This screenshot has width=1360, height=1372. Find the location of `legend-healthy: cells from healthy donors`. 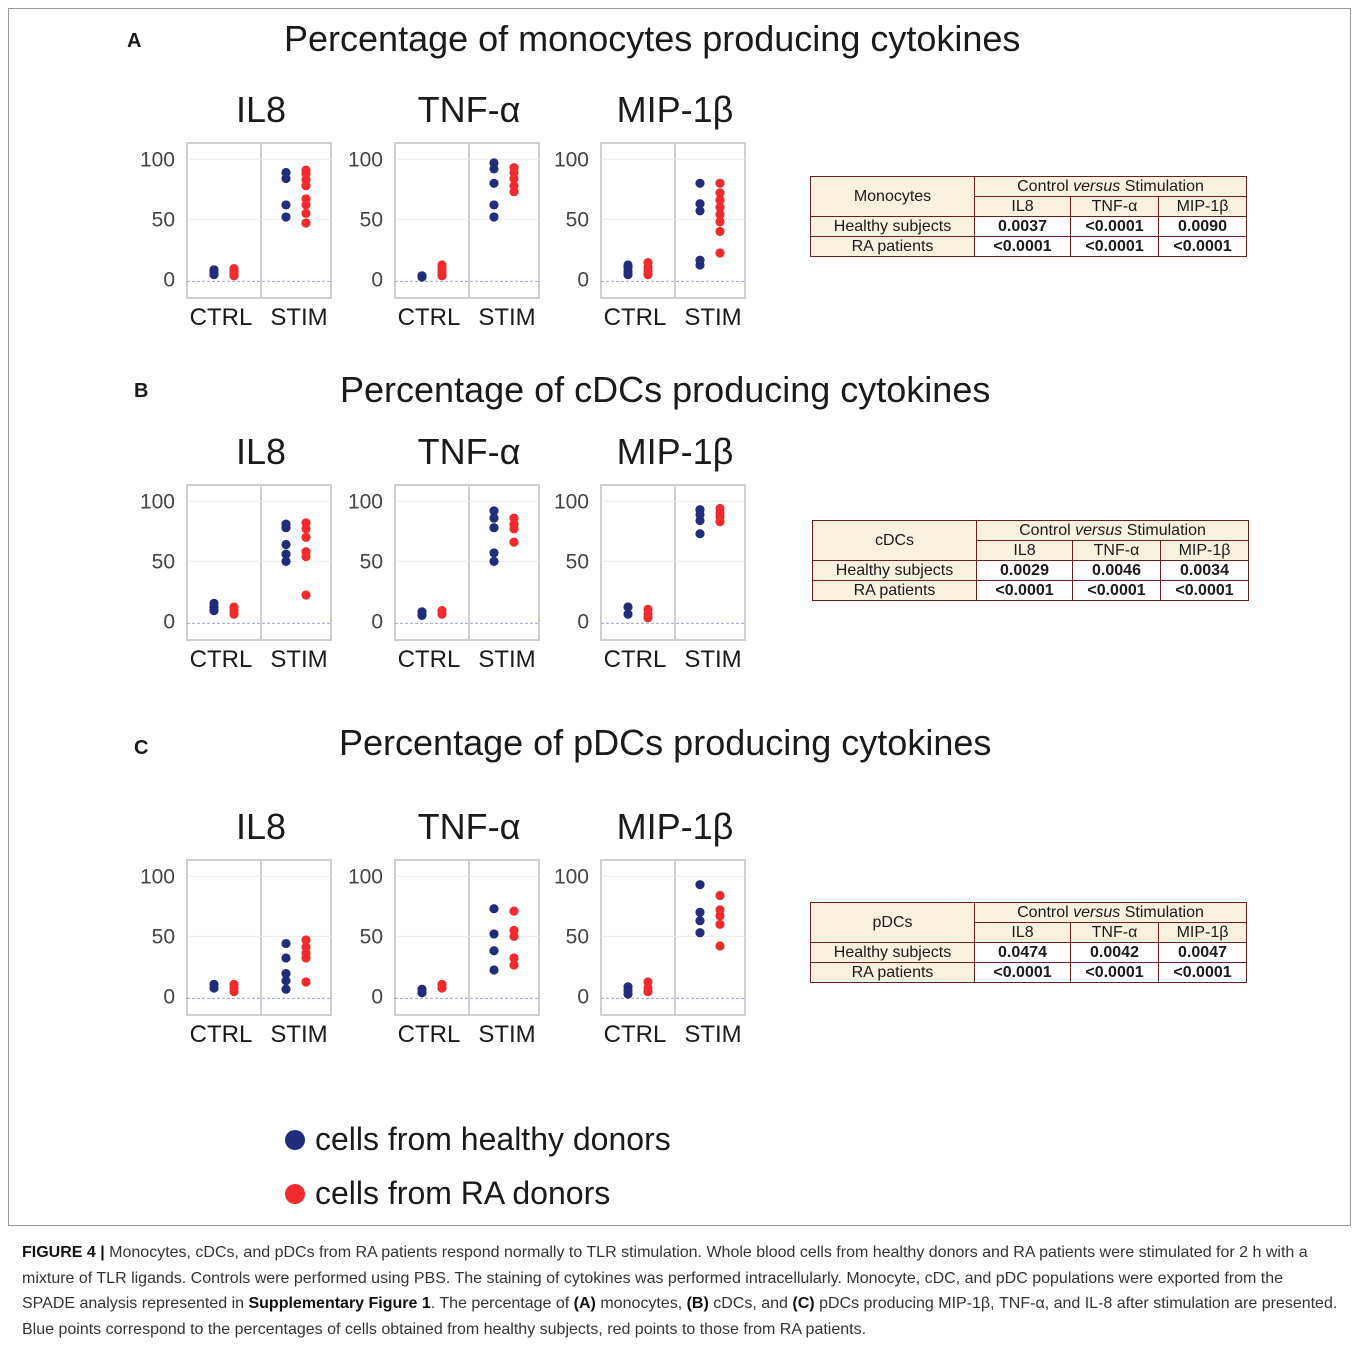

legend-healthy: cells from healthy donors is located at coordinates (478, 1139).